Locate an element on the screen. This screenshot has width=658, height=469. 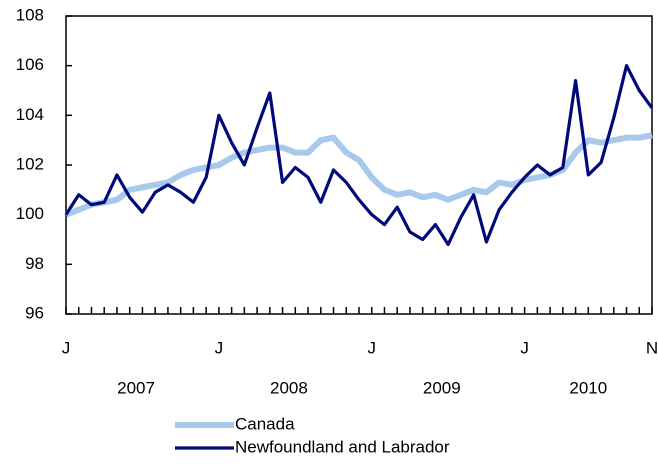
legend-label: Newfoundland and Labrador is located at coordinates (342, 446).